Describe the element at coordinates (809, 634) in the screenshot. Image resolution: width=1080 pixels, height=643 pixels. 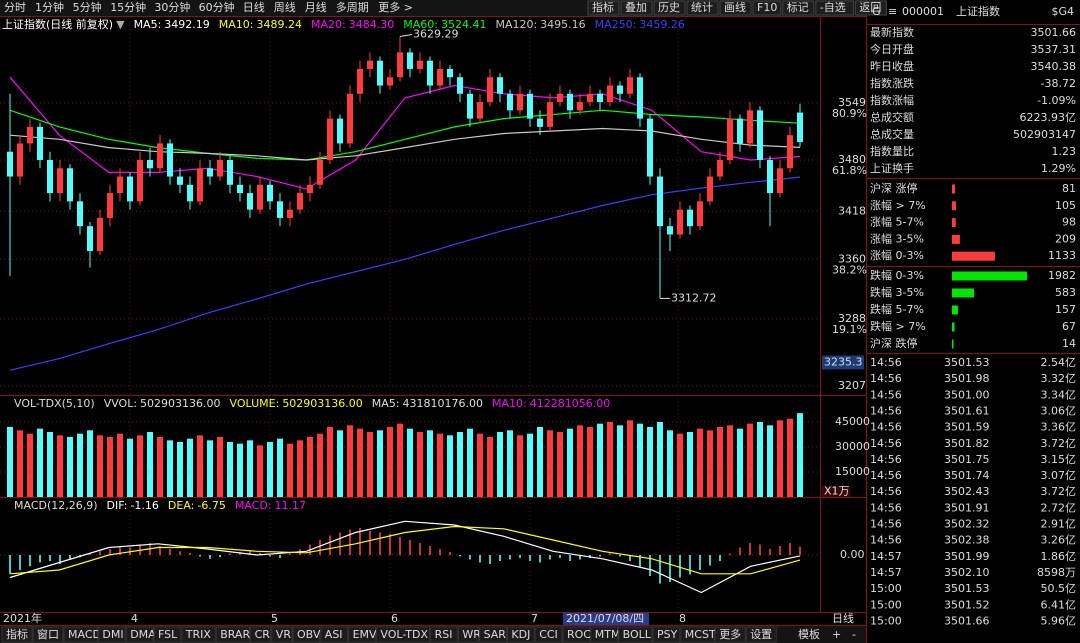
I see `tab-control: 模板` at that location.